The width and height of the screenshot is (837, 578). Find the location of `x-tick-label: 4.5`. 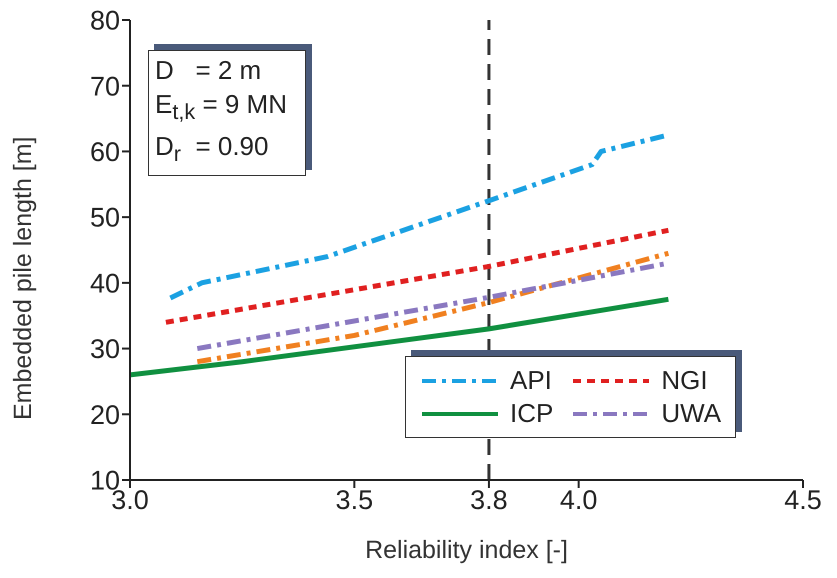

x-tick-label: 4.5 is located at coordinates (803, 500).